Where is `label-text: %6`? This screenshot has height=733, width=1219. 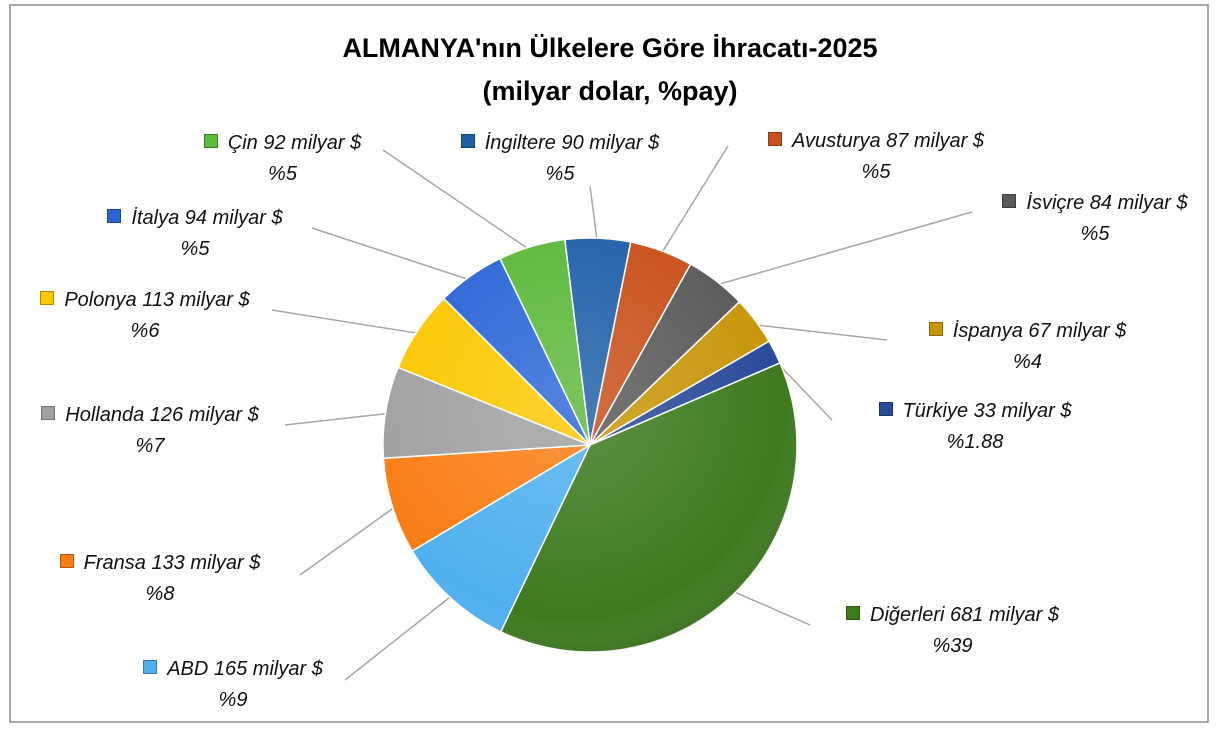
label-text: %6 is located at coordinates (145, 331).